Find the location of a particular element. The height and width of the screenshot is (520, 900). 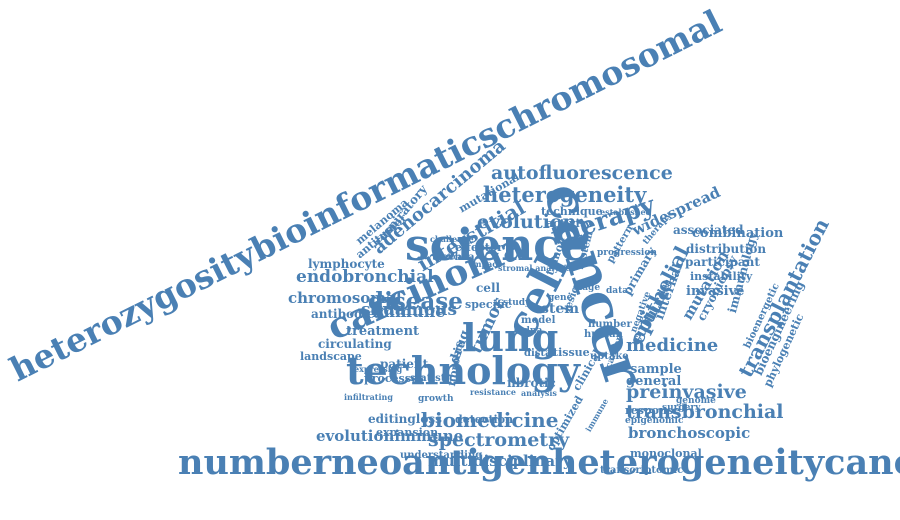

word-processes: processes is located at coordinates (394, 378).